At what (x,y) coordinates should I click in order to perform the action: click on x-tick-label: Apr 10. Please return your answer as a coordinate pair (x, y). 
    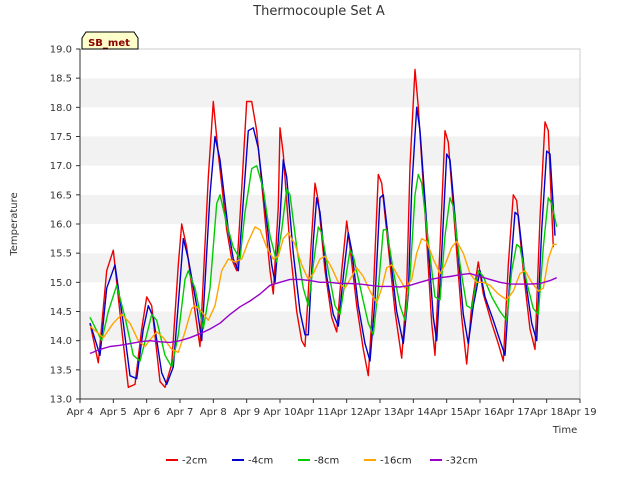
    Looking at the image, I should click on (279, 412).